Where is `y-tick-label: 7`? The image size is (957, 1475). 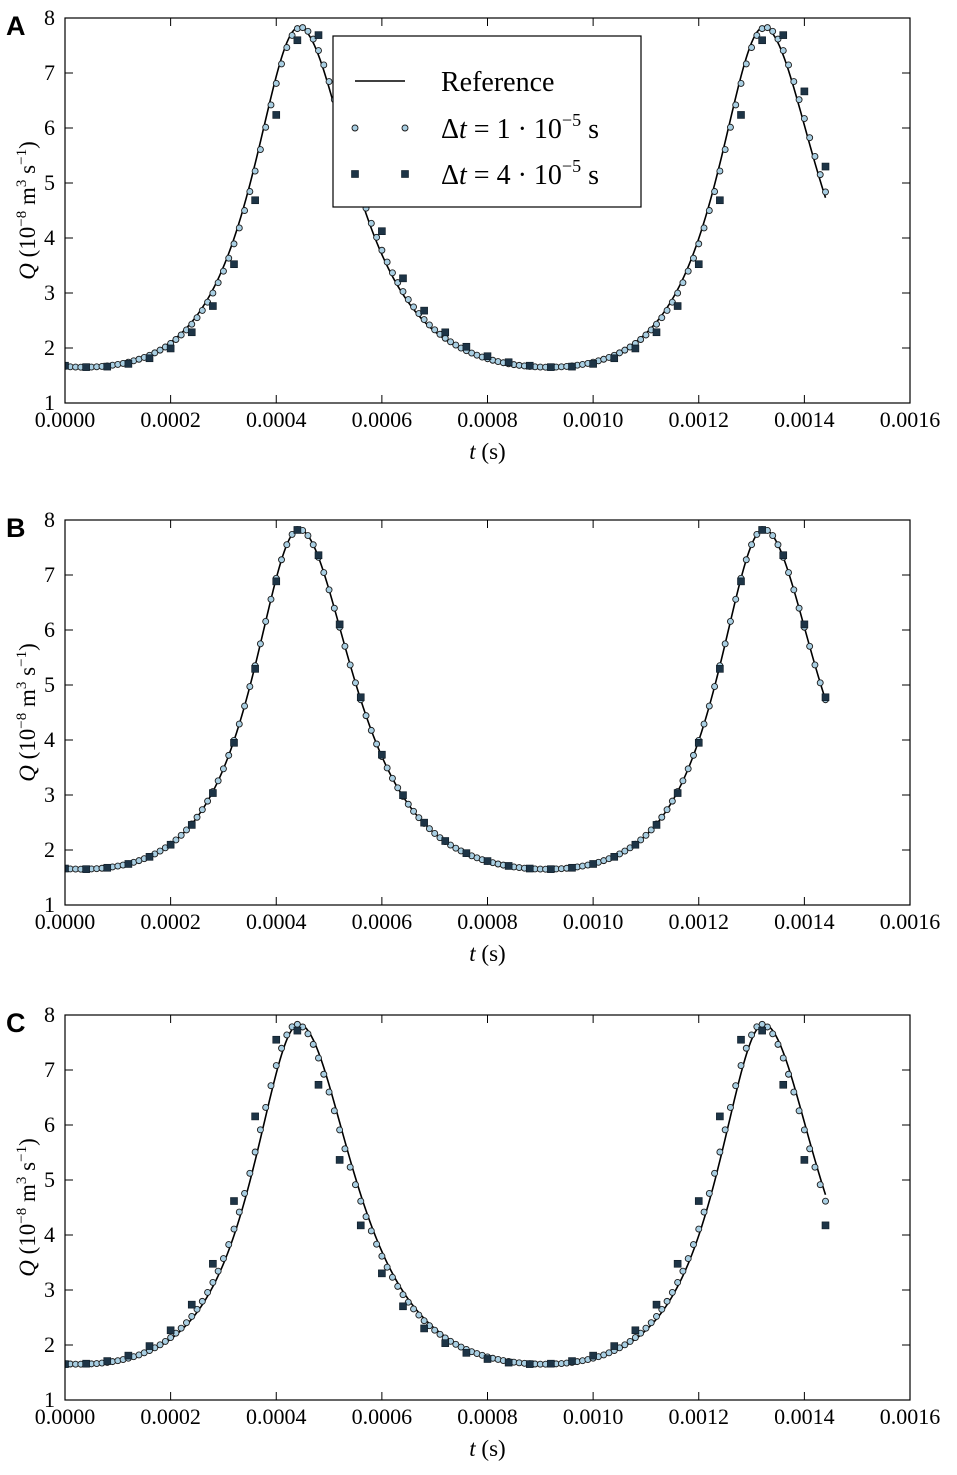
y-tick-label: 7 is located at coordinates (49, 1069).